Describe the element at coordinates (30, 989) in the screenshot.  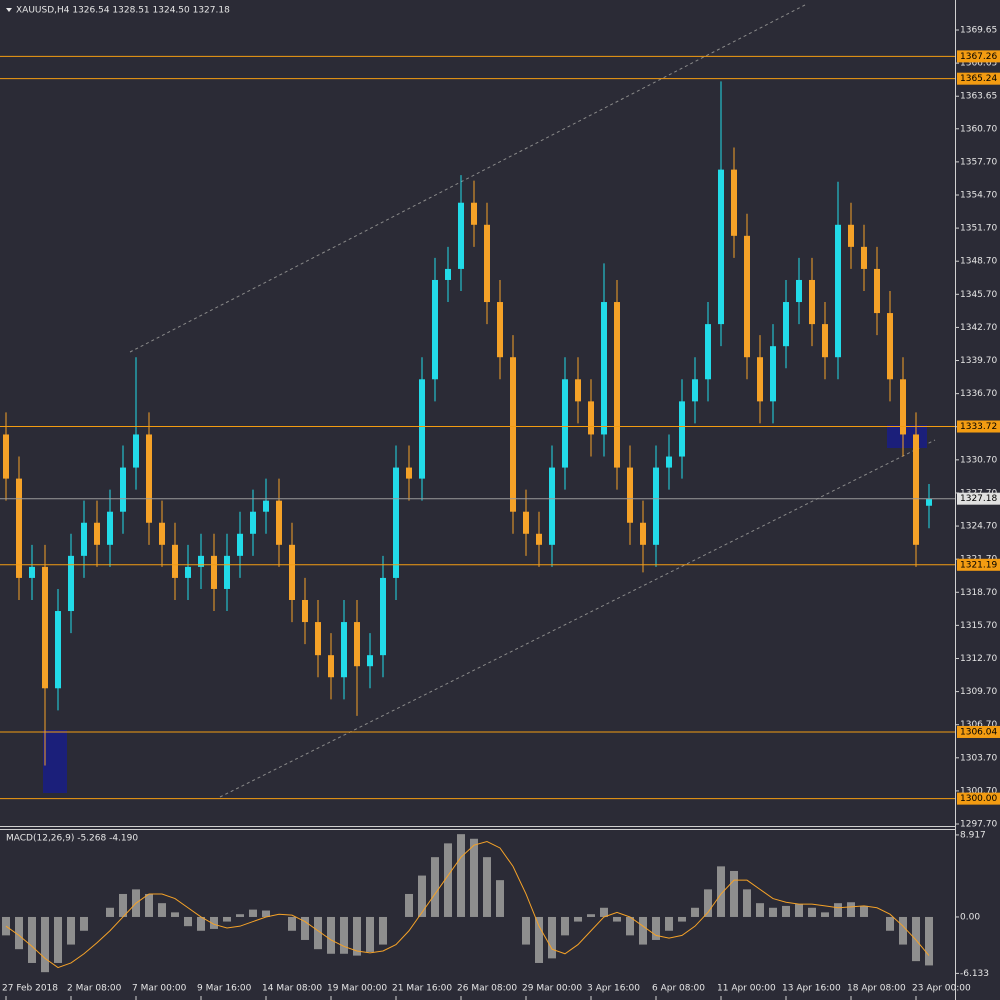
I see `x-tick-label: 27 Feb 2018` at that location.